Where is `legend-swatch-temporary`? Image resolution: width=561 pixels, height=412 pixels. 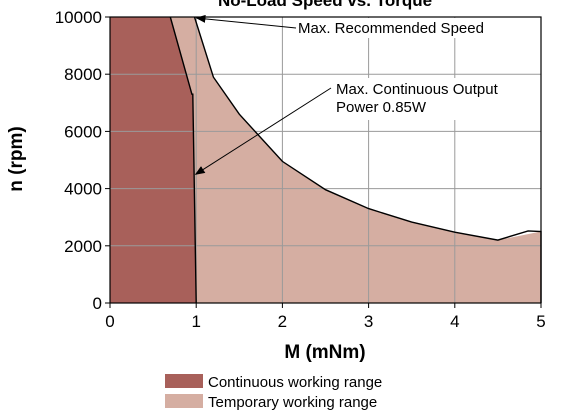 legend-swatch-temporary is located at coordinates (184, 401).